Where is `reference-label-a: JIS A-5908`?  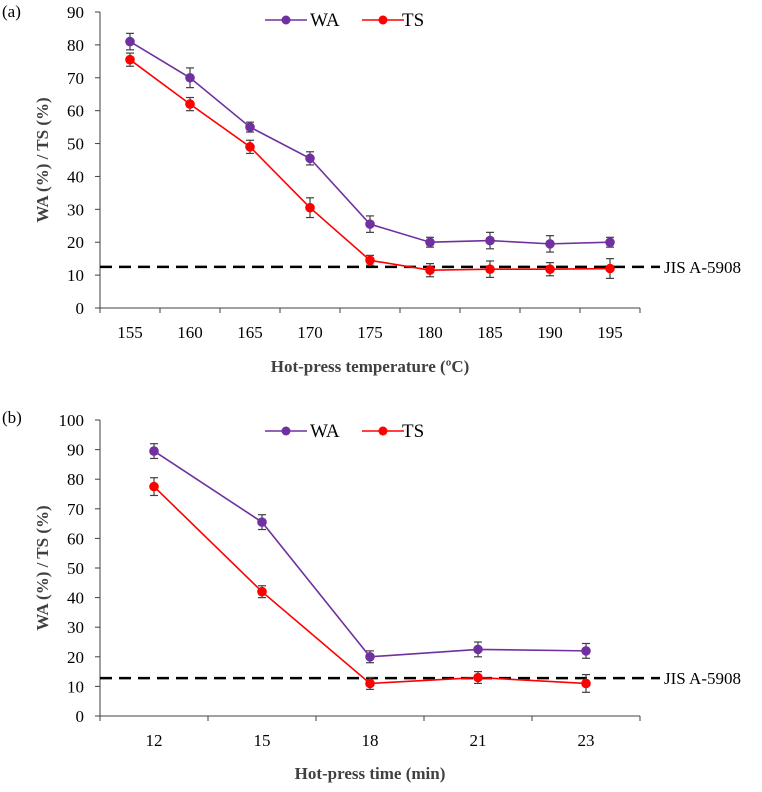
reference-label-a: JIS A-5908 is located at coordinates (702, 267).